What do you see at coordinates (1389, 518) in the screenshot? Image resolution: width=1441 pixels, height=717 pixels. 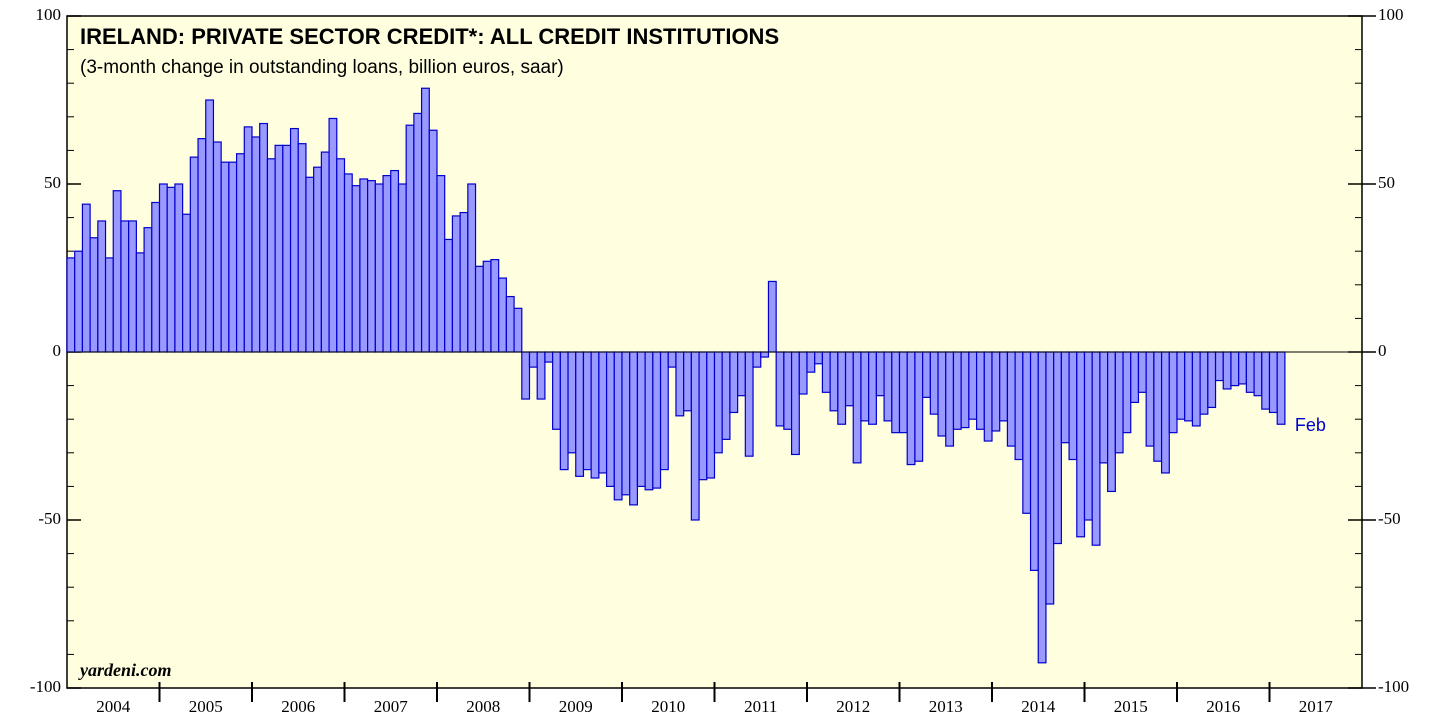 I see `y2-tick-label: -50` at bounding box center [1389, 518].